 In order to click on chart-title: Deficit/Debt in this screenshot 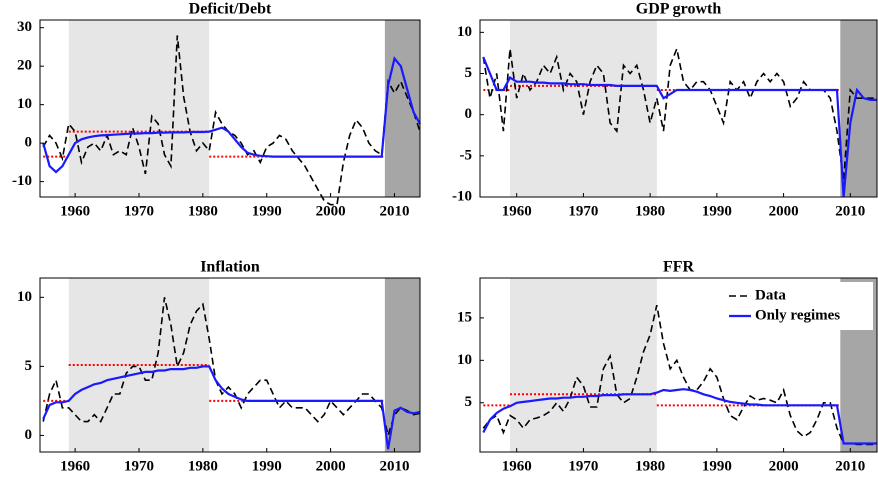, I will do `click(230, 9)`.